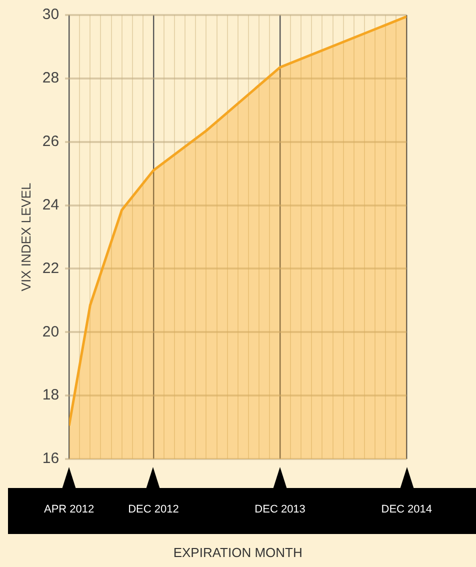 This screenshot has height=567, width=476. Describe the element at coordinates (51, 205) in the screenshot. I see `y-tick-label: 24` at that location.